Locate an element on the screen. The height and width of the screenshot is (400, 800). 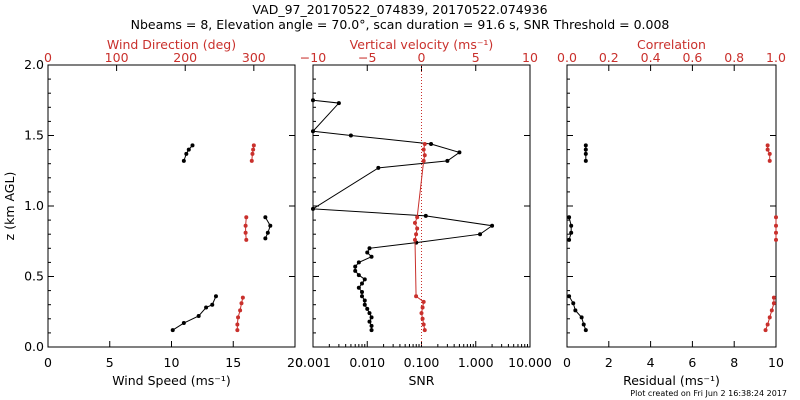
panel-2-series-2-line is located at coordinates (420, 237).